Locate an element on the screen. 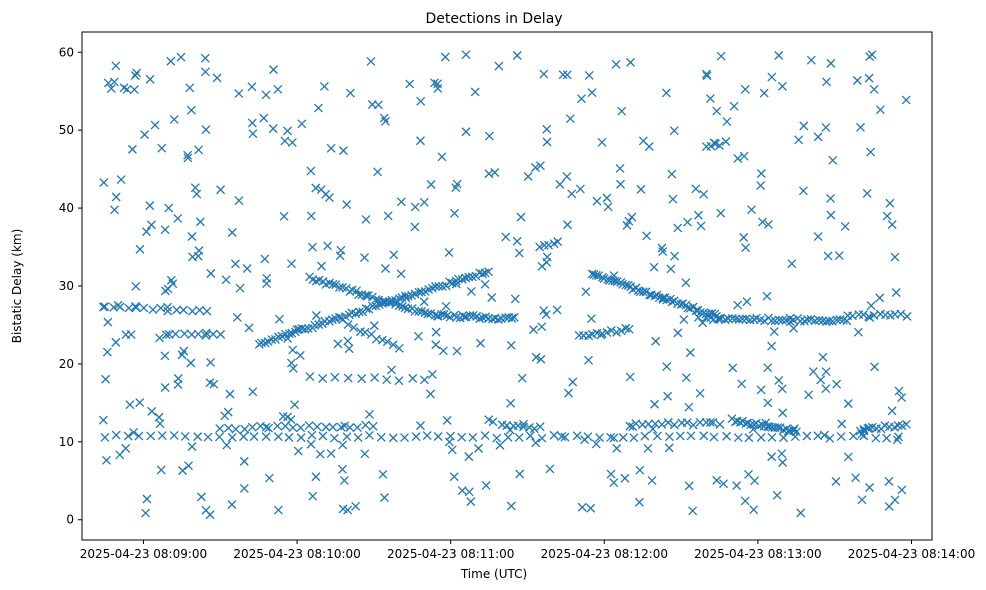 The image size is (986, 590). x-tick-label: 2025-04-23 08:11:00 is located at coordinates (450, 554).